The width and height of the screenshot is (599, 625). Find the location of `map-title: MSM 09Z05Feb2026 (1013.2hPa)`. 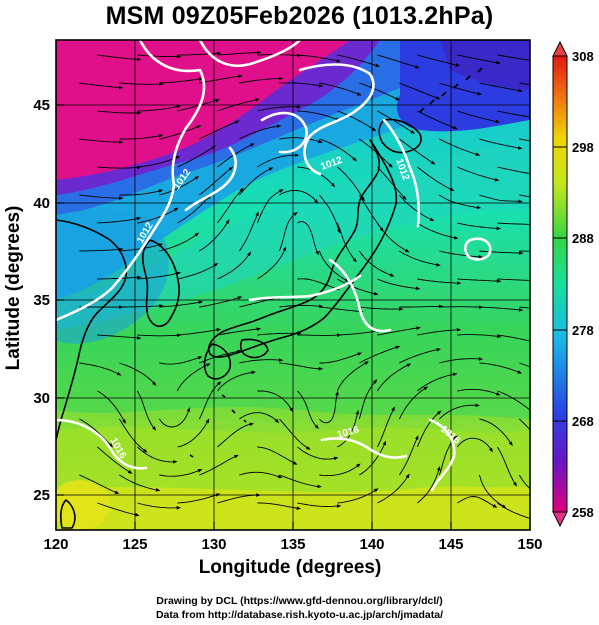

map-title: MSM 09Z05Feb2026 (1013.2hPa) is located at coordinates (299, 16).